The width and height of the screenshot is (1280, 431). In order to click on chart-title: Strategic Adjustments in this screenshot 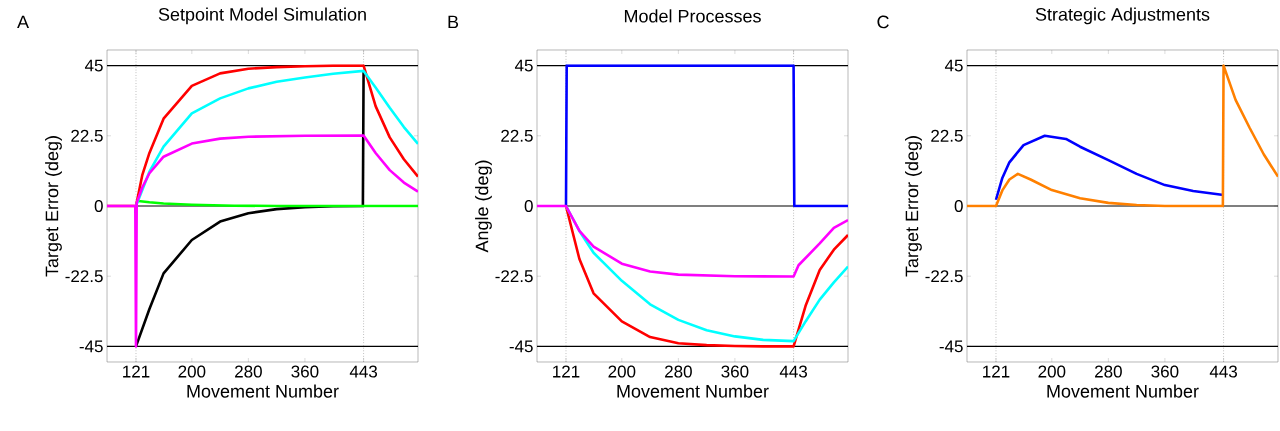, I will do `click(1122, 16)`.